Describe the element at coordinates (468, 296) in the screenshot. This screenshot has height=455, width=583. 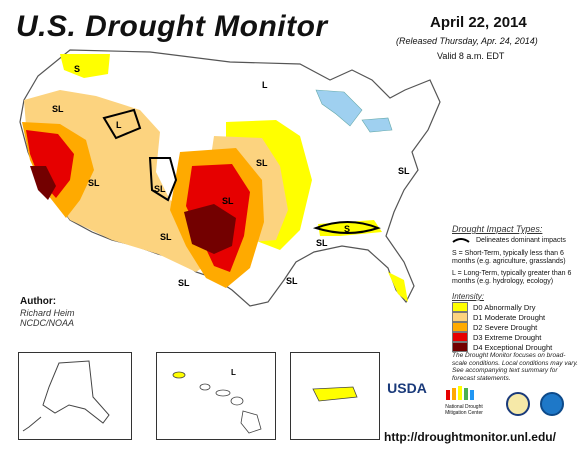
I see `intensity-legend-title: Intensity:` at that location.